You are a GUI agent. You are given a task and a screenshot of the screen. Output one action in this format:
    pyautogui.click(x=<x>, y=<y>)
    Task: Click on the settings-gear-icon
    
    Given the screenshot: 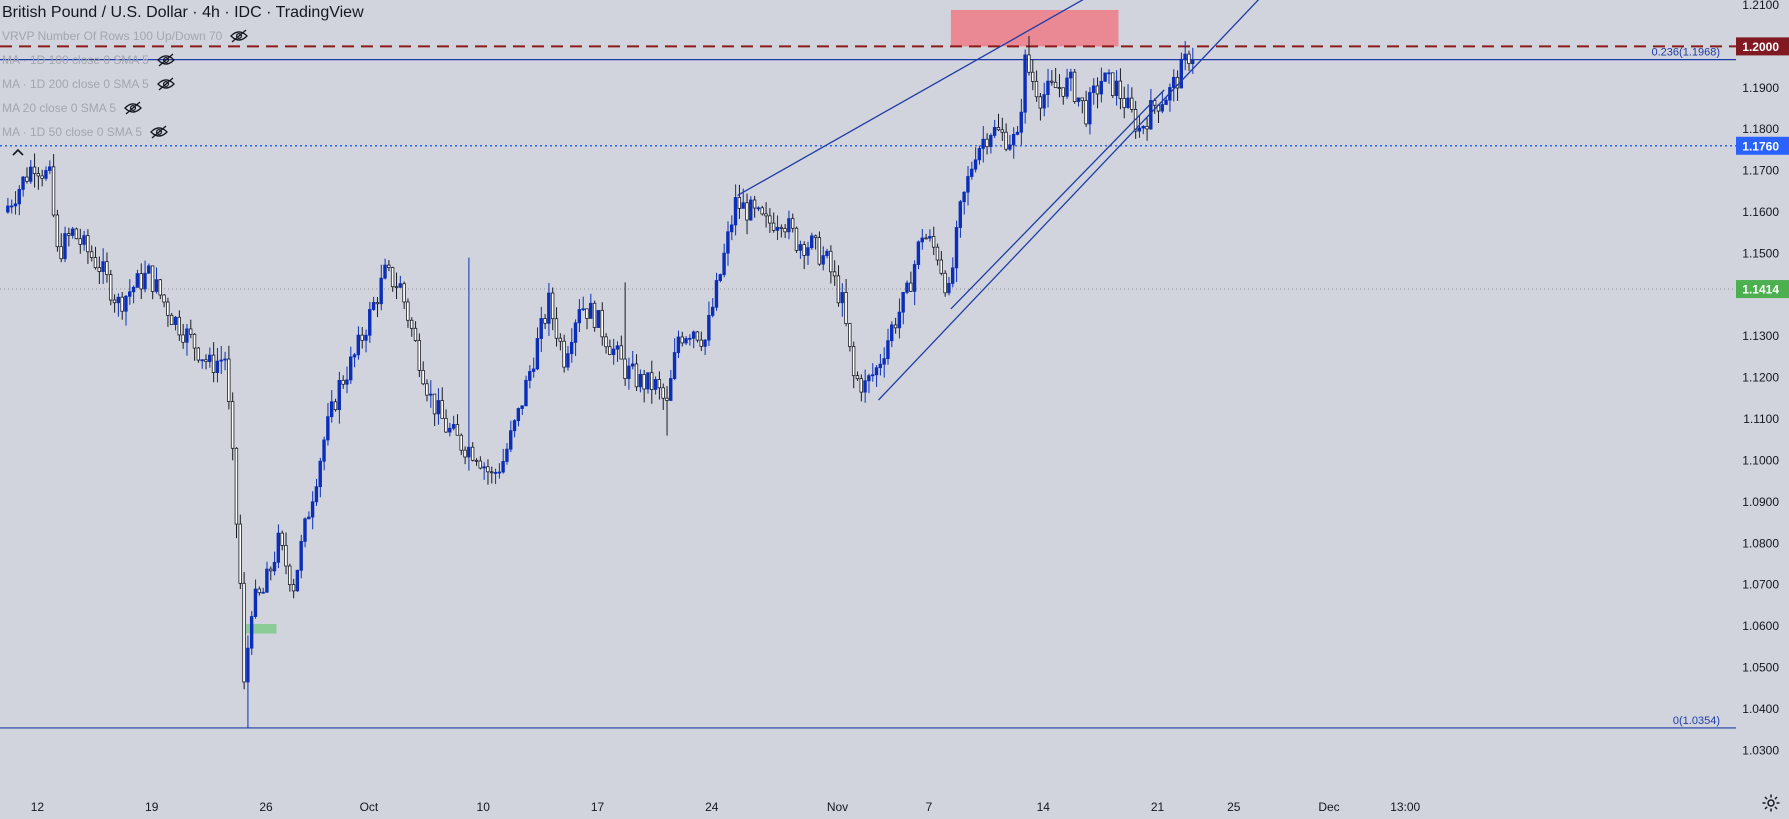 What is the action you would take?
    pyautogui.click(x=1771, y=803)
    